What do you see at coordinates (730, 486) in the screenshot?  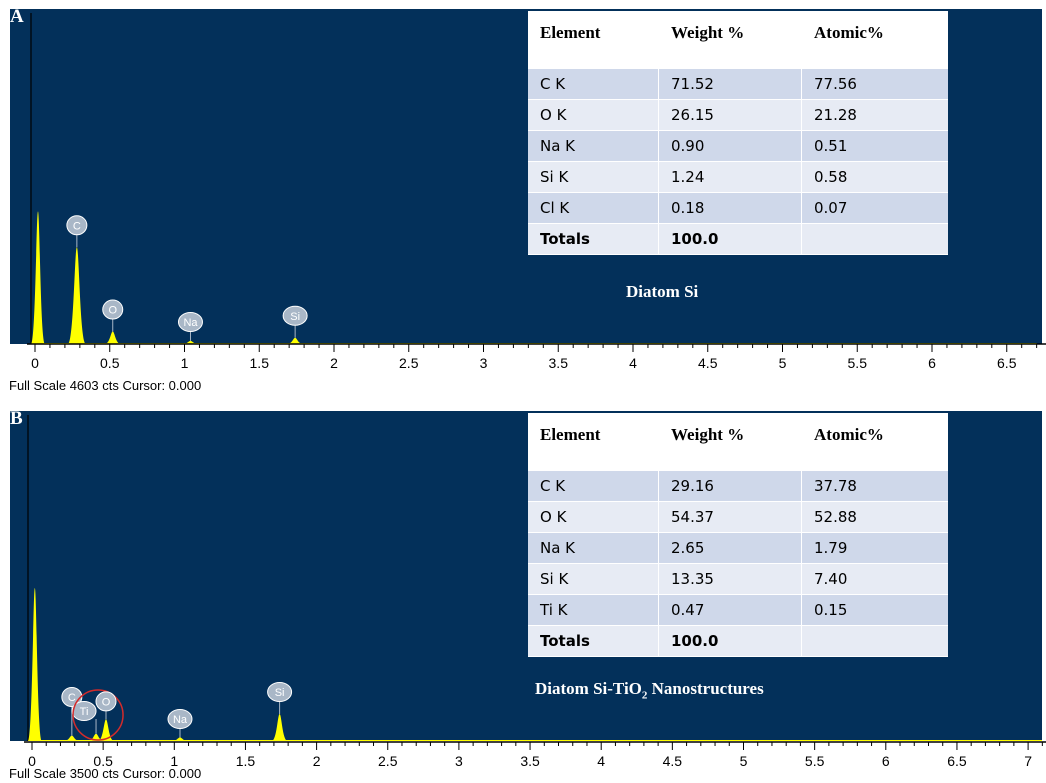 I see `table-cell: 29.16` at bounding box center [730, 486].